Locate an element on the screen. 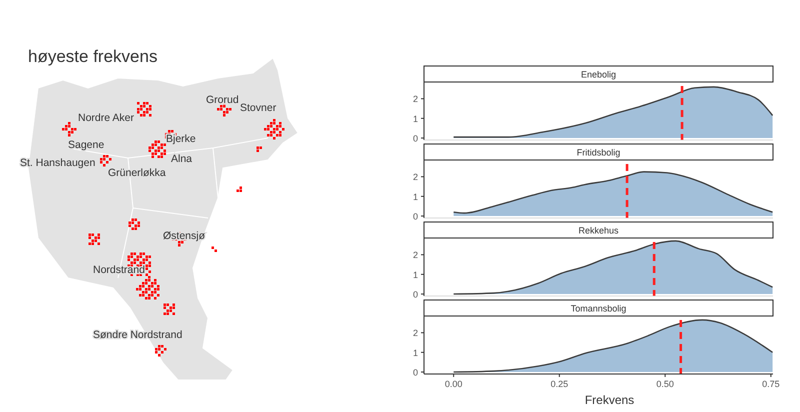  text: Stovner is located at coordinates (258, 108).